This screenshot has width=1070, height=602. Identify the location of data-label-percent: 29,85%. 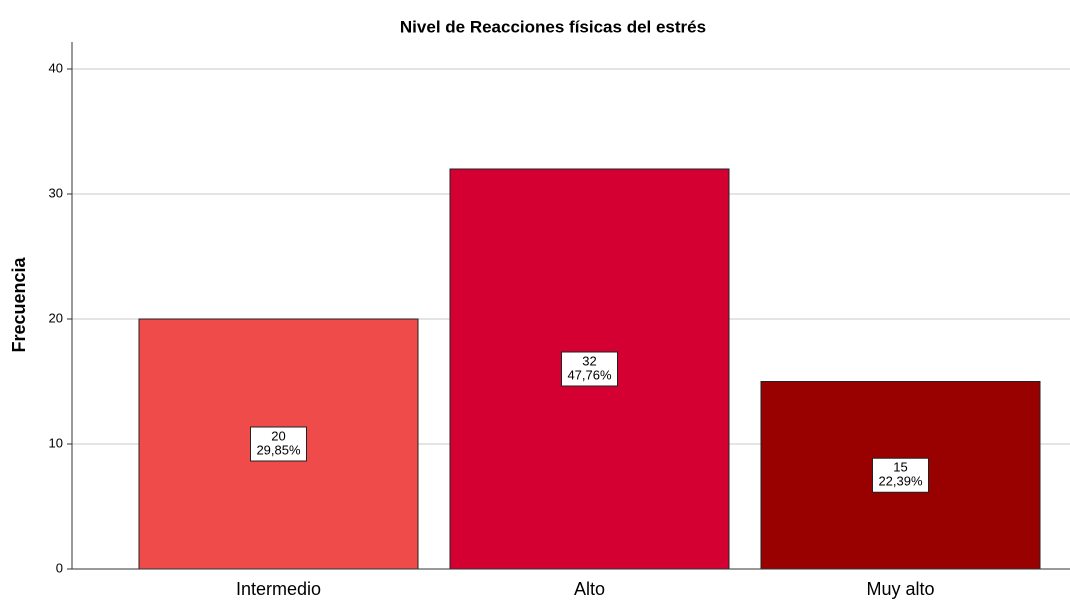
(278, 449).